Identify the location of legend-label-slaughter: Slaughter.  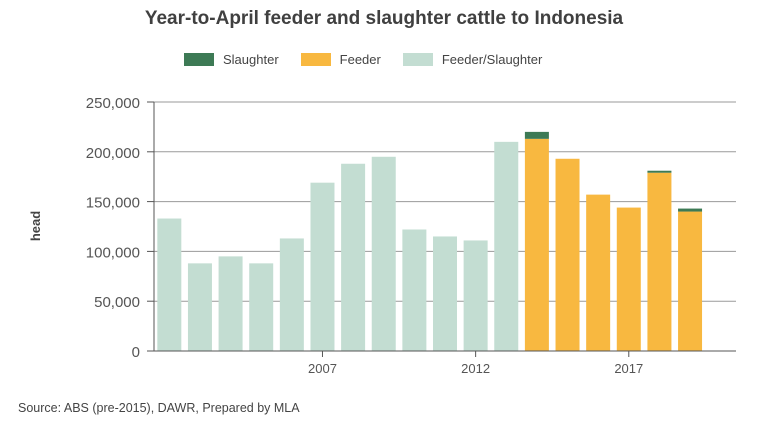
(251, 59).